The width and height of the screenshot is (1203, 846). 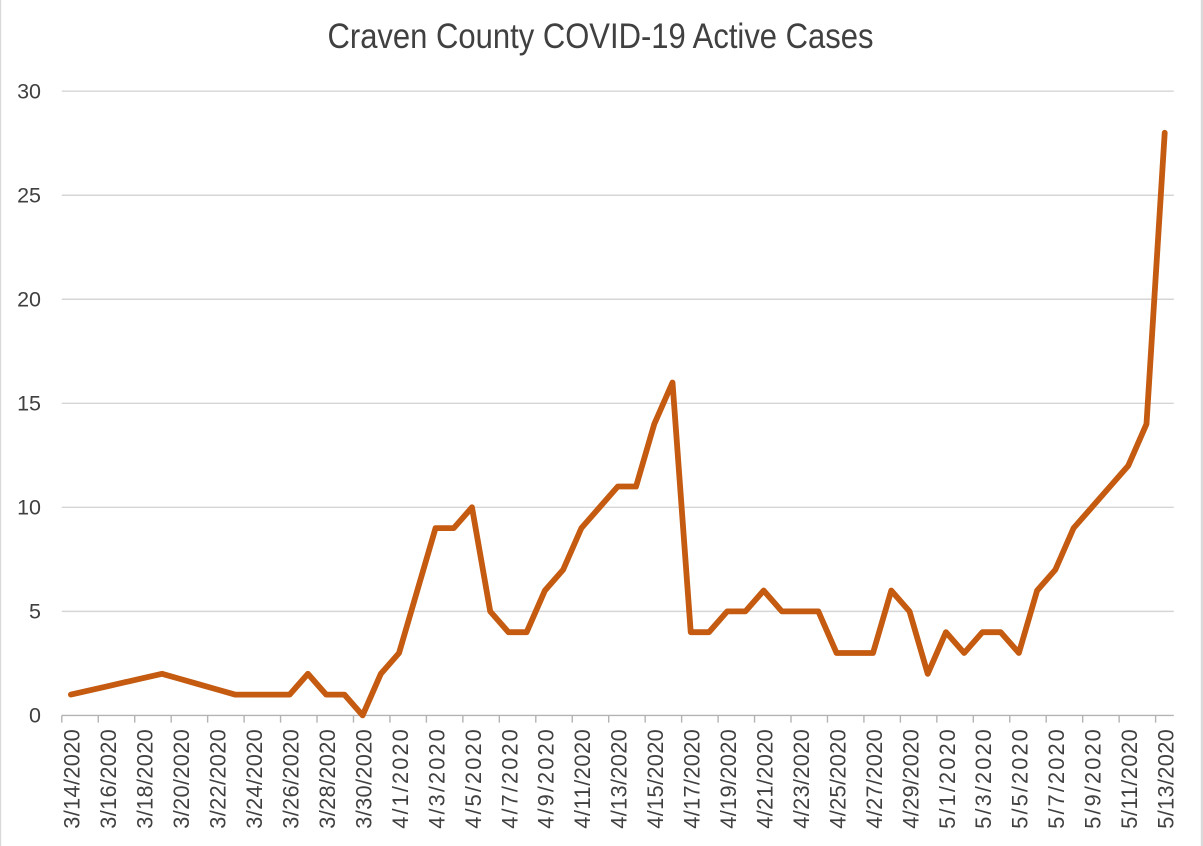 What do you see at coordinates (1166, 779) in the screenshot?
I see `svg-text: 5/13/2020` at bounding box center [1166, 779].